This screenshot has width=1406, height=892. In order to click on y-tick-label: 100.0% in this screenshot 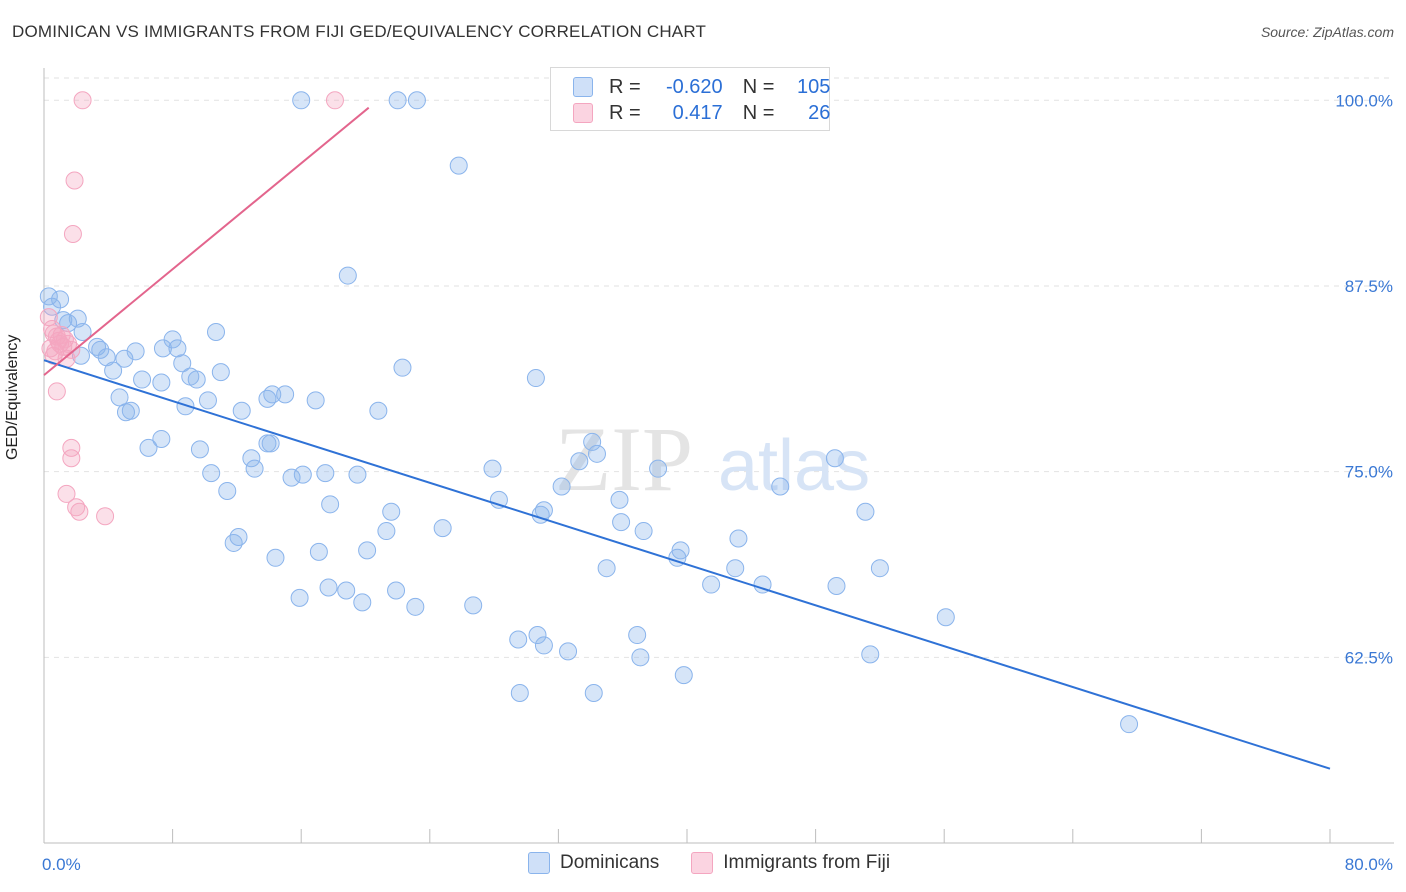, I will do `click(1364, 100)`.